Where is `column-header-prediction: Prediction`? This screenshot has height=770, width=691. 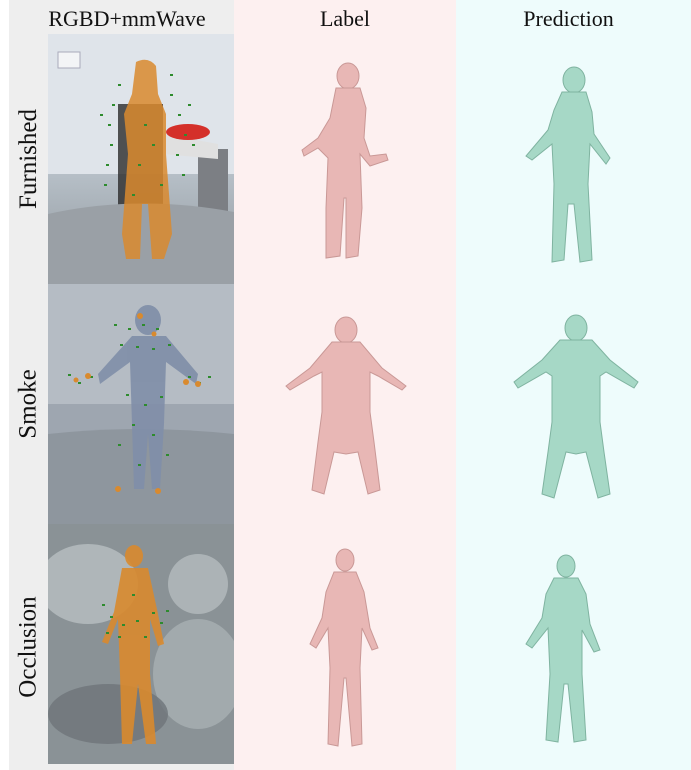
column-header-prediction: Prediction is located at coordinates (568, 18).